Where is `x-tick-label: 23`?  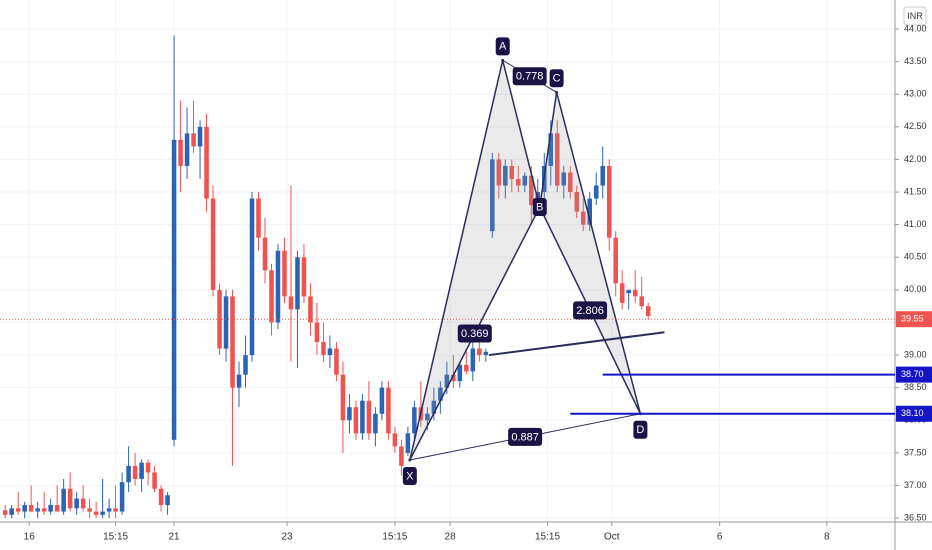
x-tick-label: 23 is located at coordinates (288, 537).